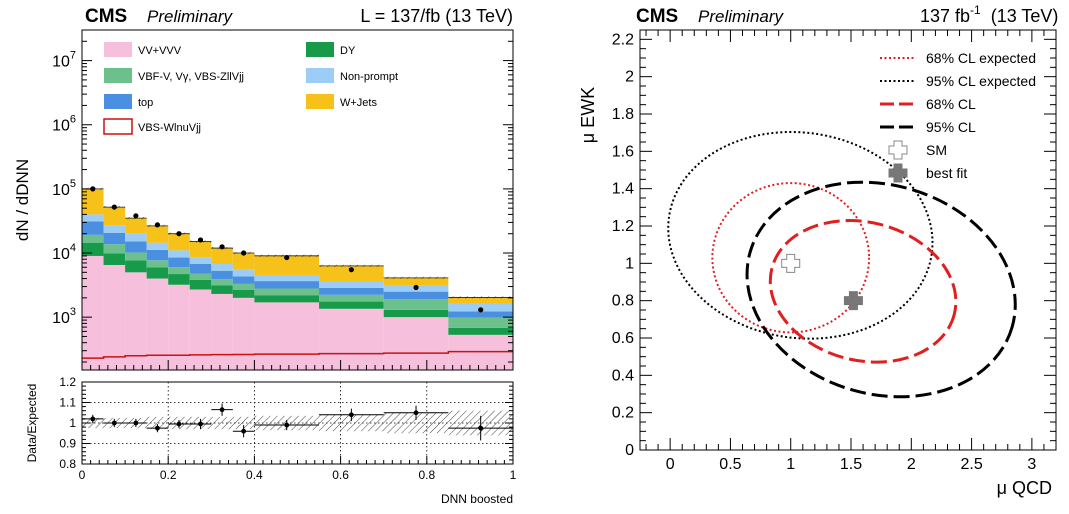 Image resolution: width=1069 pixels, height=514 pixels. What do you see at coordinates (32, 423) in the screenshot?
I see `ratio-y-axis-label: Data/Expected` at bounding box center [32, 423].